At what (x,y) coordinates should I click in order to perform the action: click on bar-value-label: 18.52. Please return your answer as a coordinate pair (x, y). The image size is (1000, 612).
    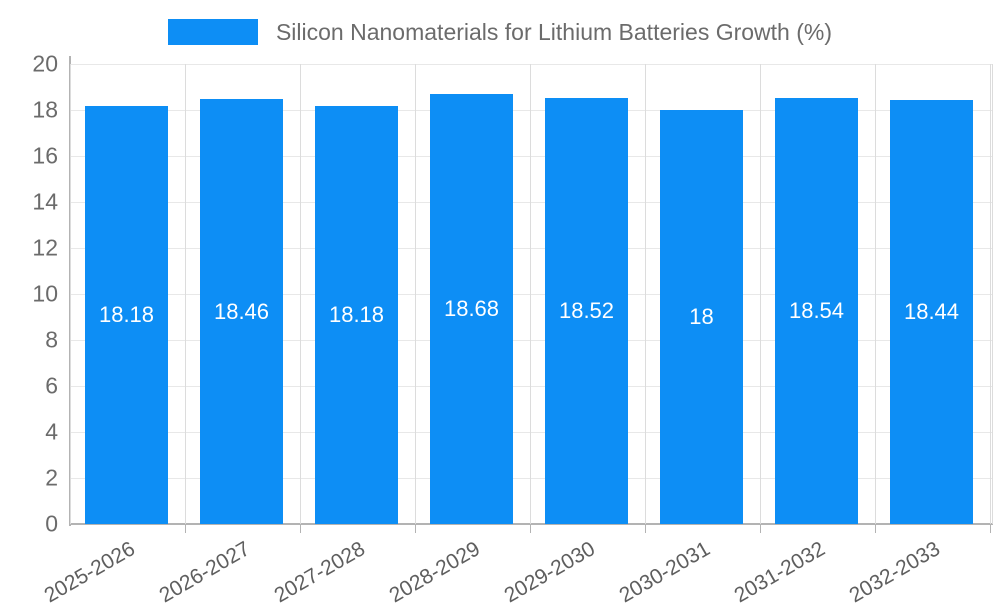
    Looking at the image, I should click on (586, 311).